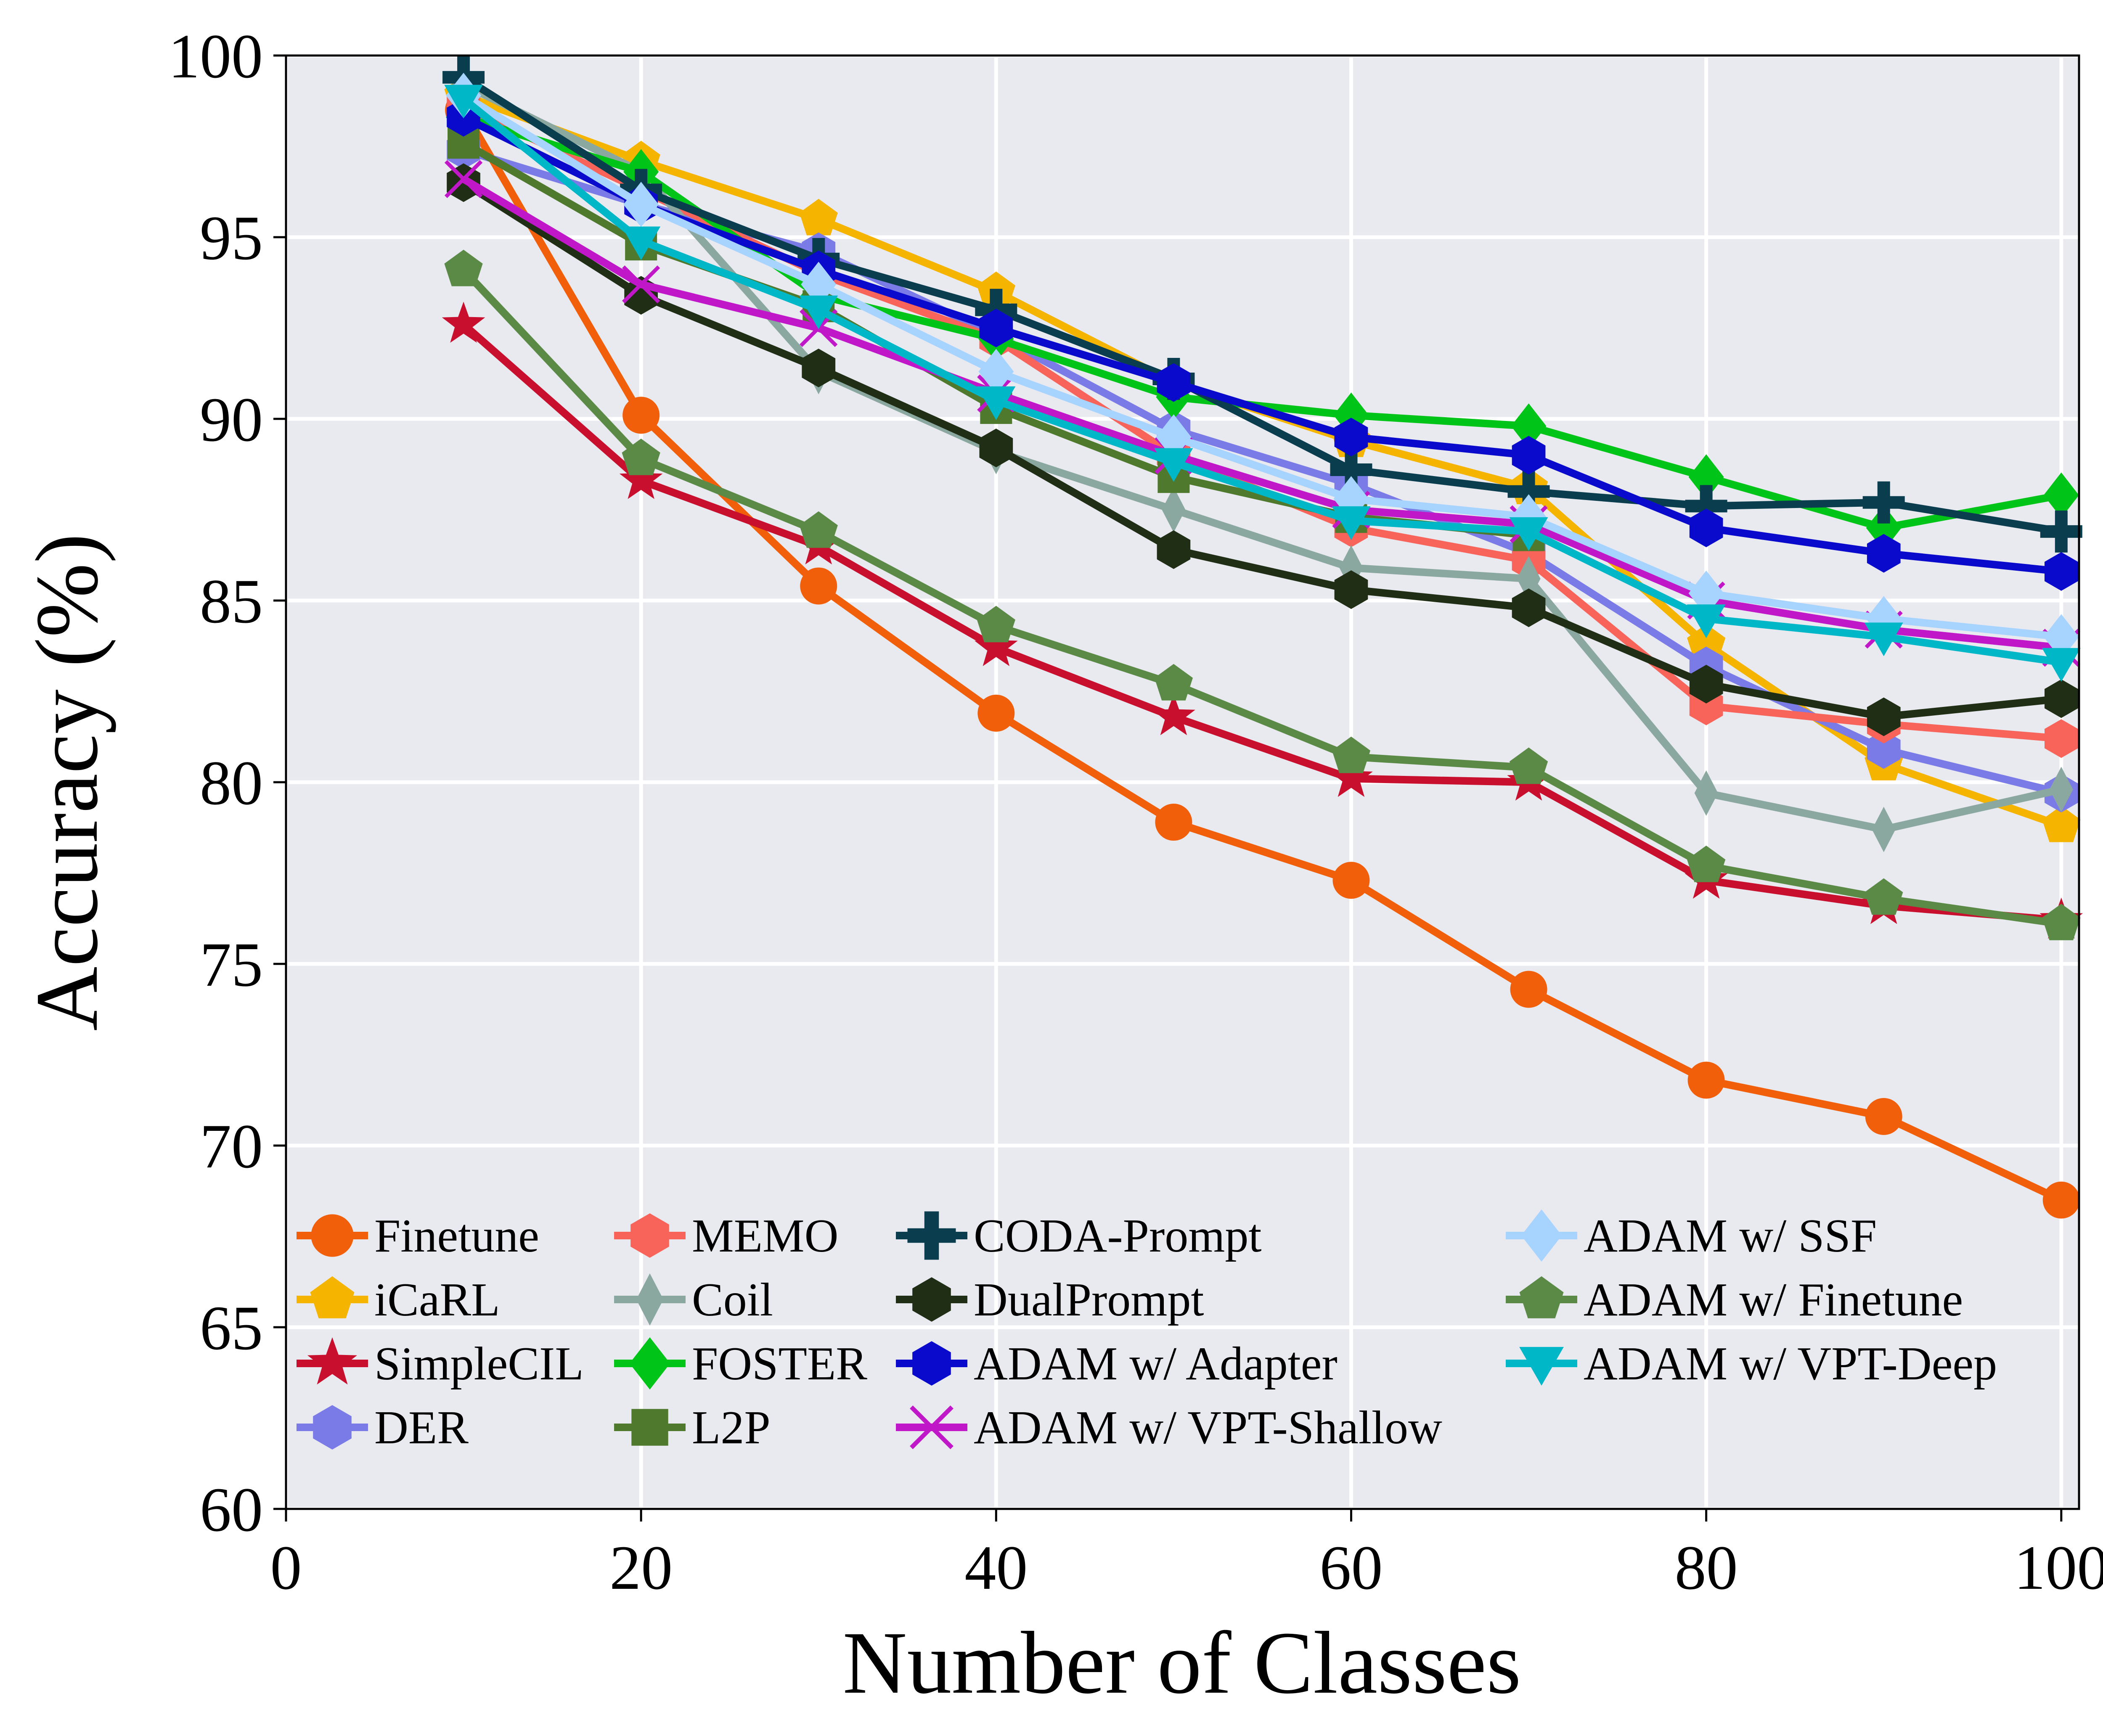 Image resolution: width=2103 pixels, height=1736 pixels. I want to click on legend-entry: L2P, so click(692, 1428).